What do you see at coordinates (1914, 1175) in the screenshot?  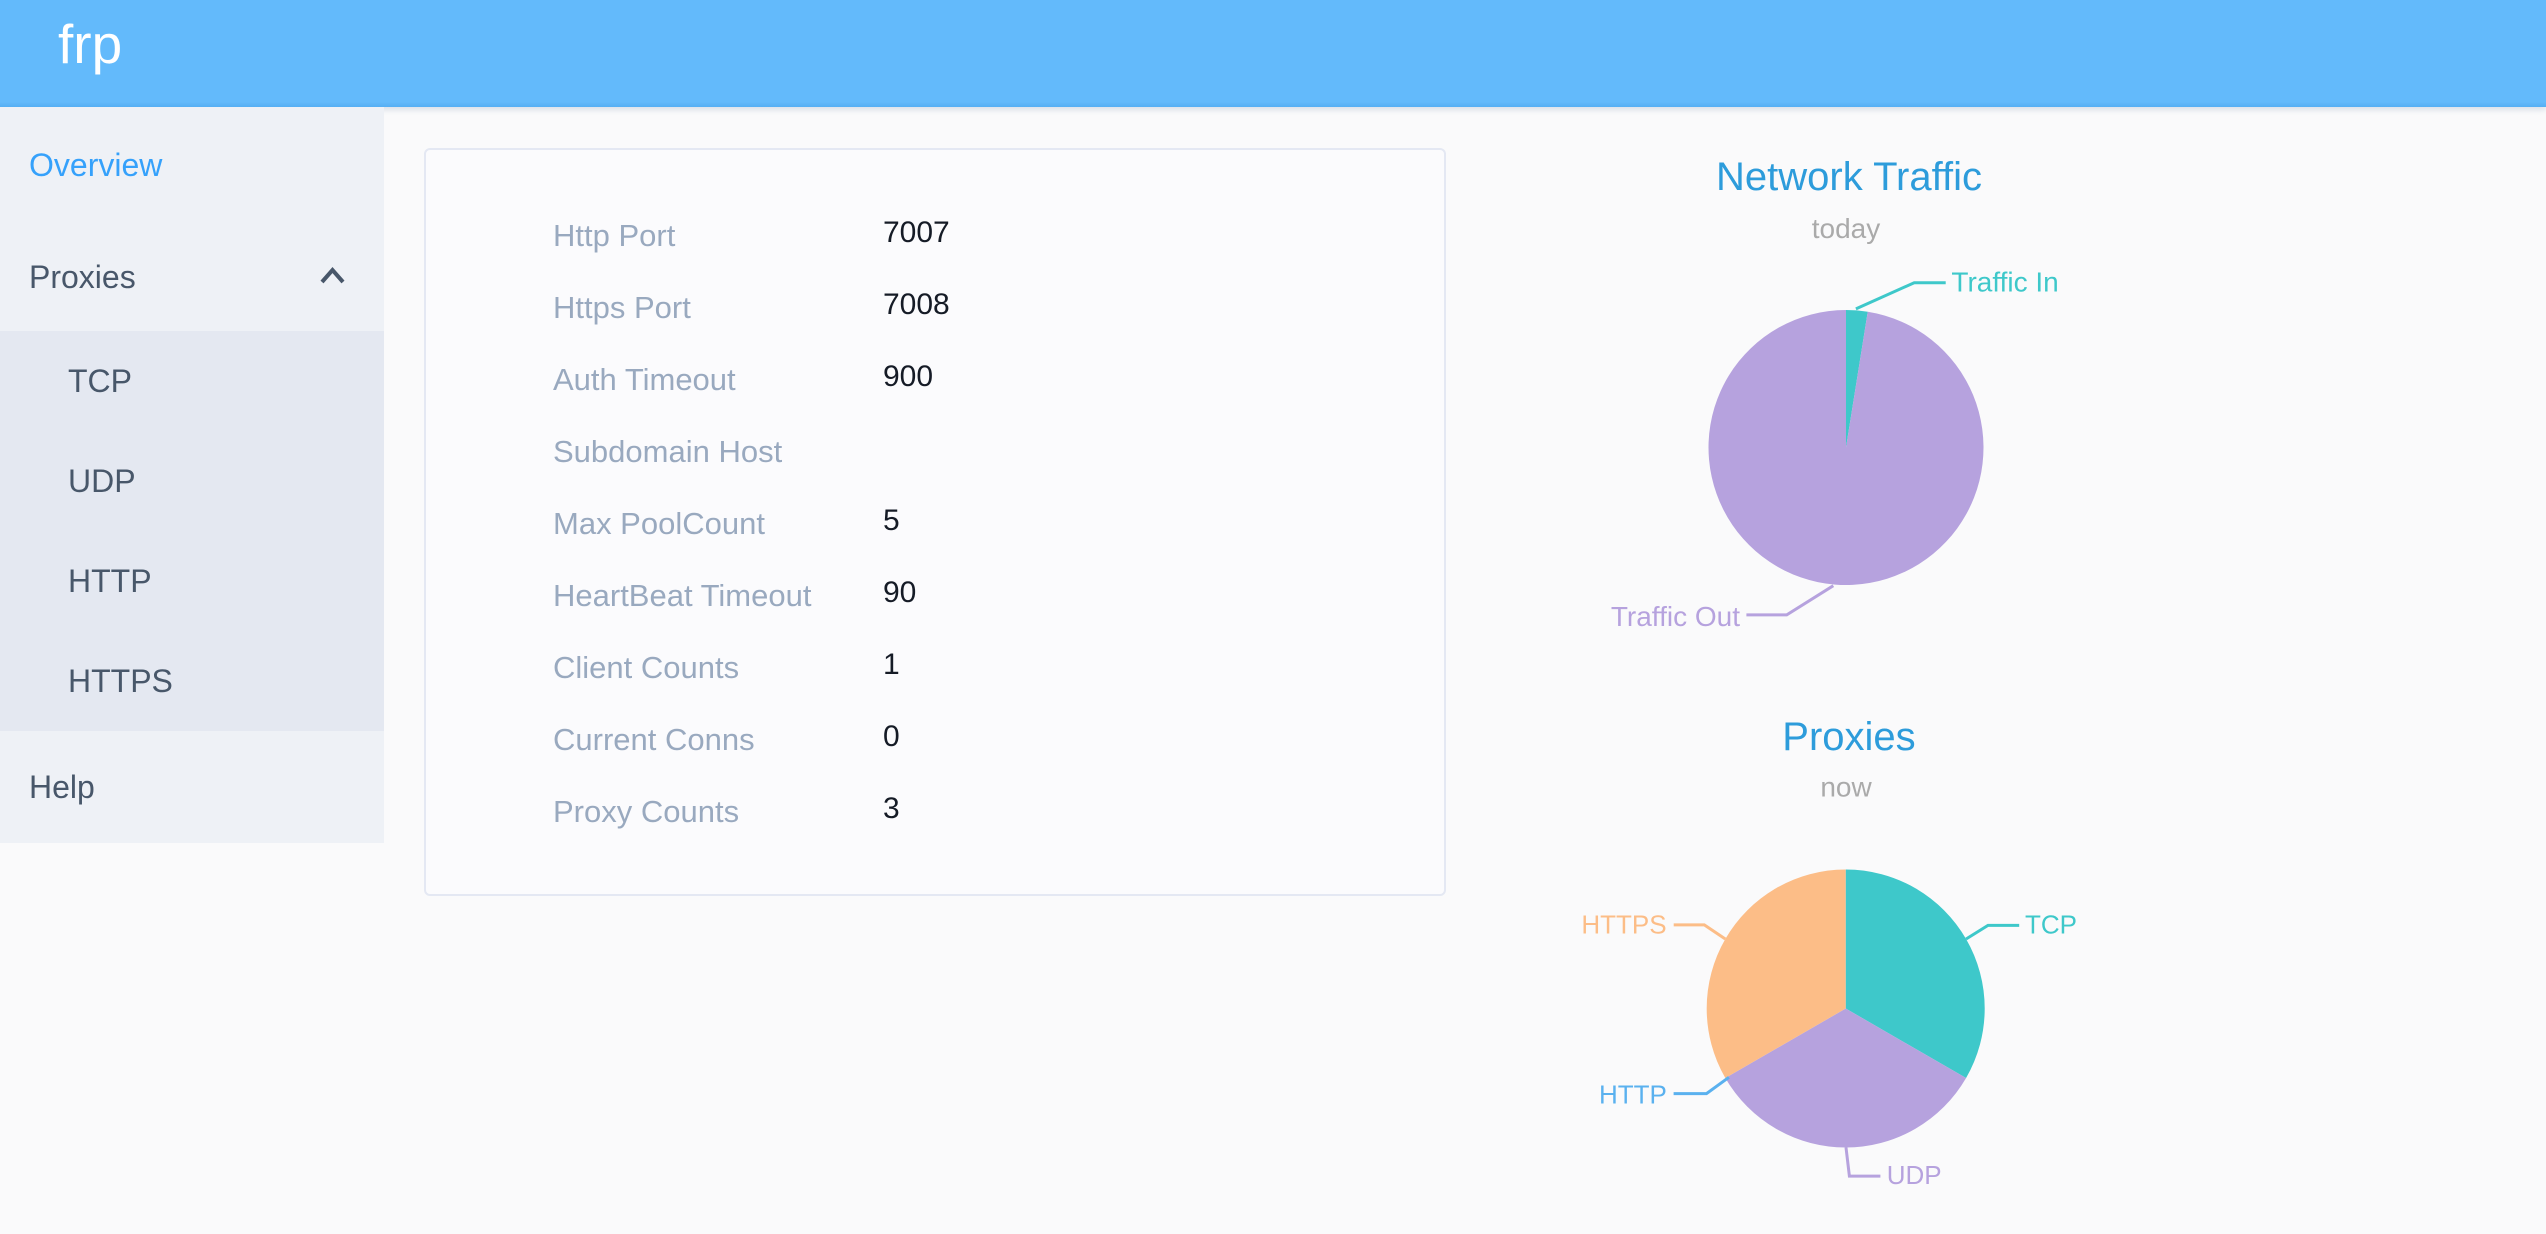 I see `svg-text: UDP` at bounding box center [1914, 1175].